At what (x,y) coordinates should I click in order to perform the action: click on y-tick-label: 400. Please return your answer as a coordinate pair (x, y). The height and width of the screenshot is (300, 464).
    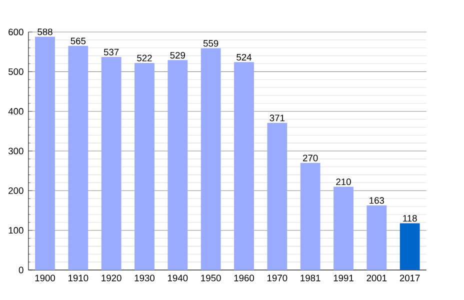
    Looking at the image, I should click on (16, 111).